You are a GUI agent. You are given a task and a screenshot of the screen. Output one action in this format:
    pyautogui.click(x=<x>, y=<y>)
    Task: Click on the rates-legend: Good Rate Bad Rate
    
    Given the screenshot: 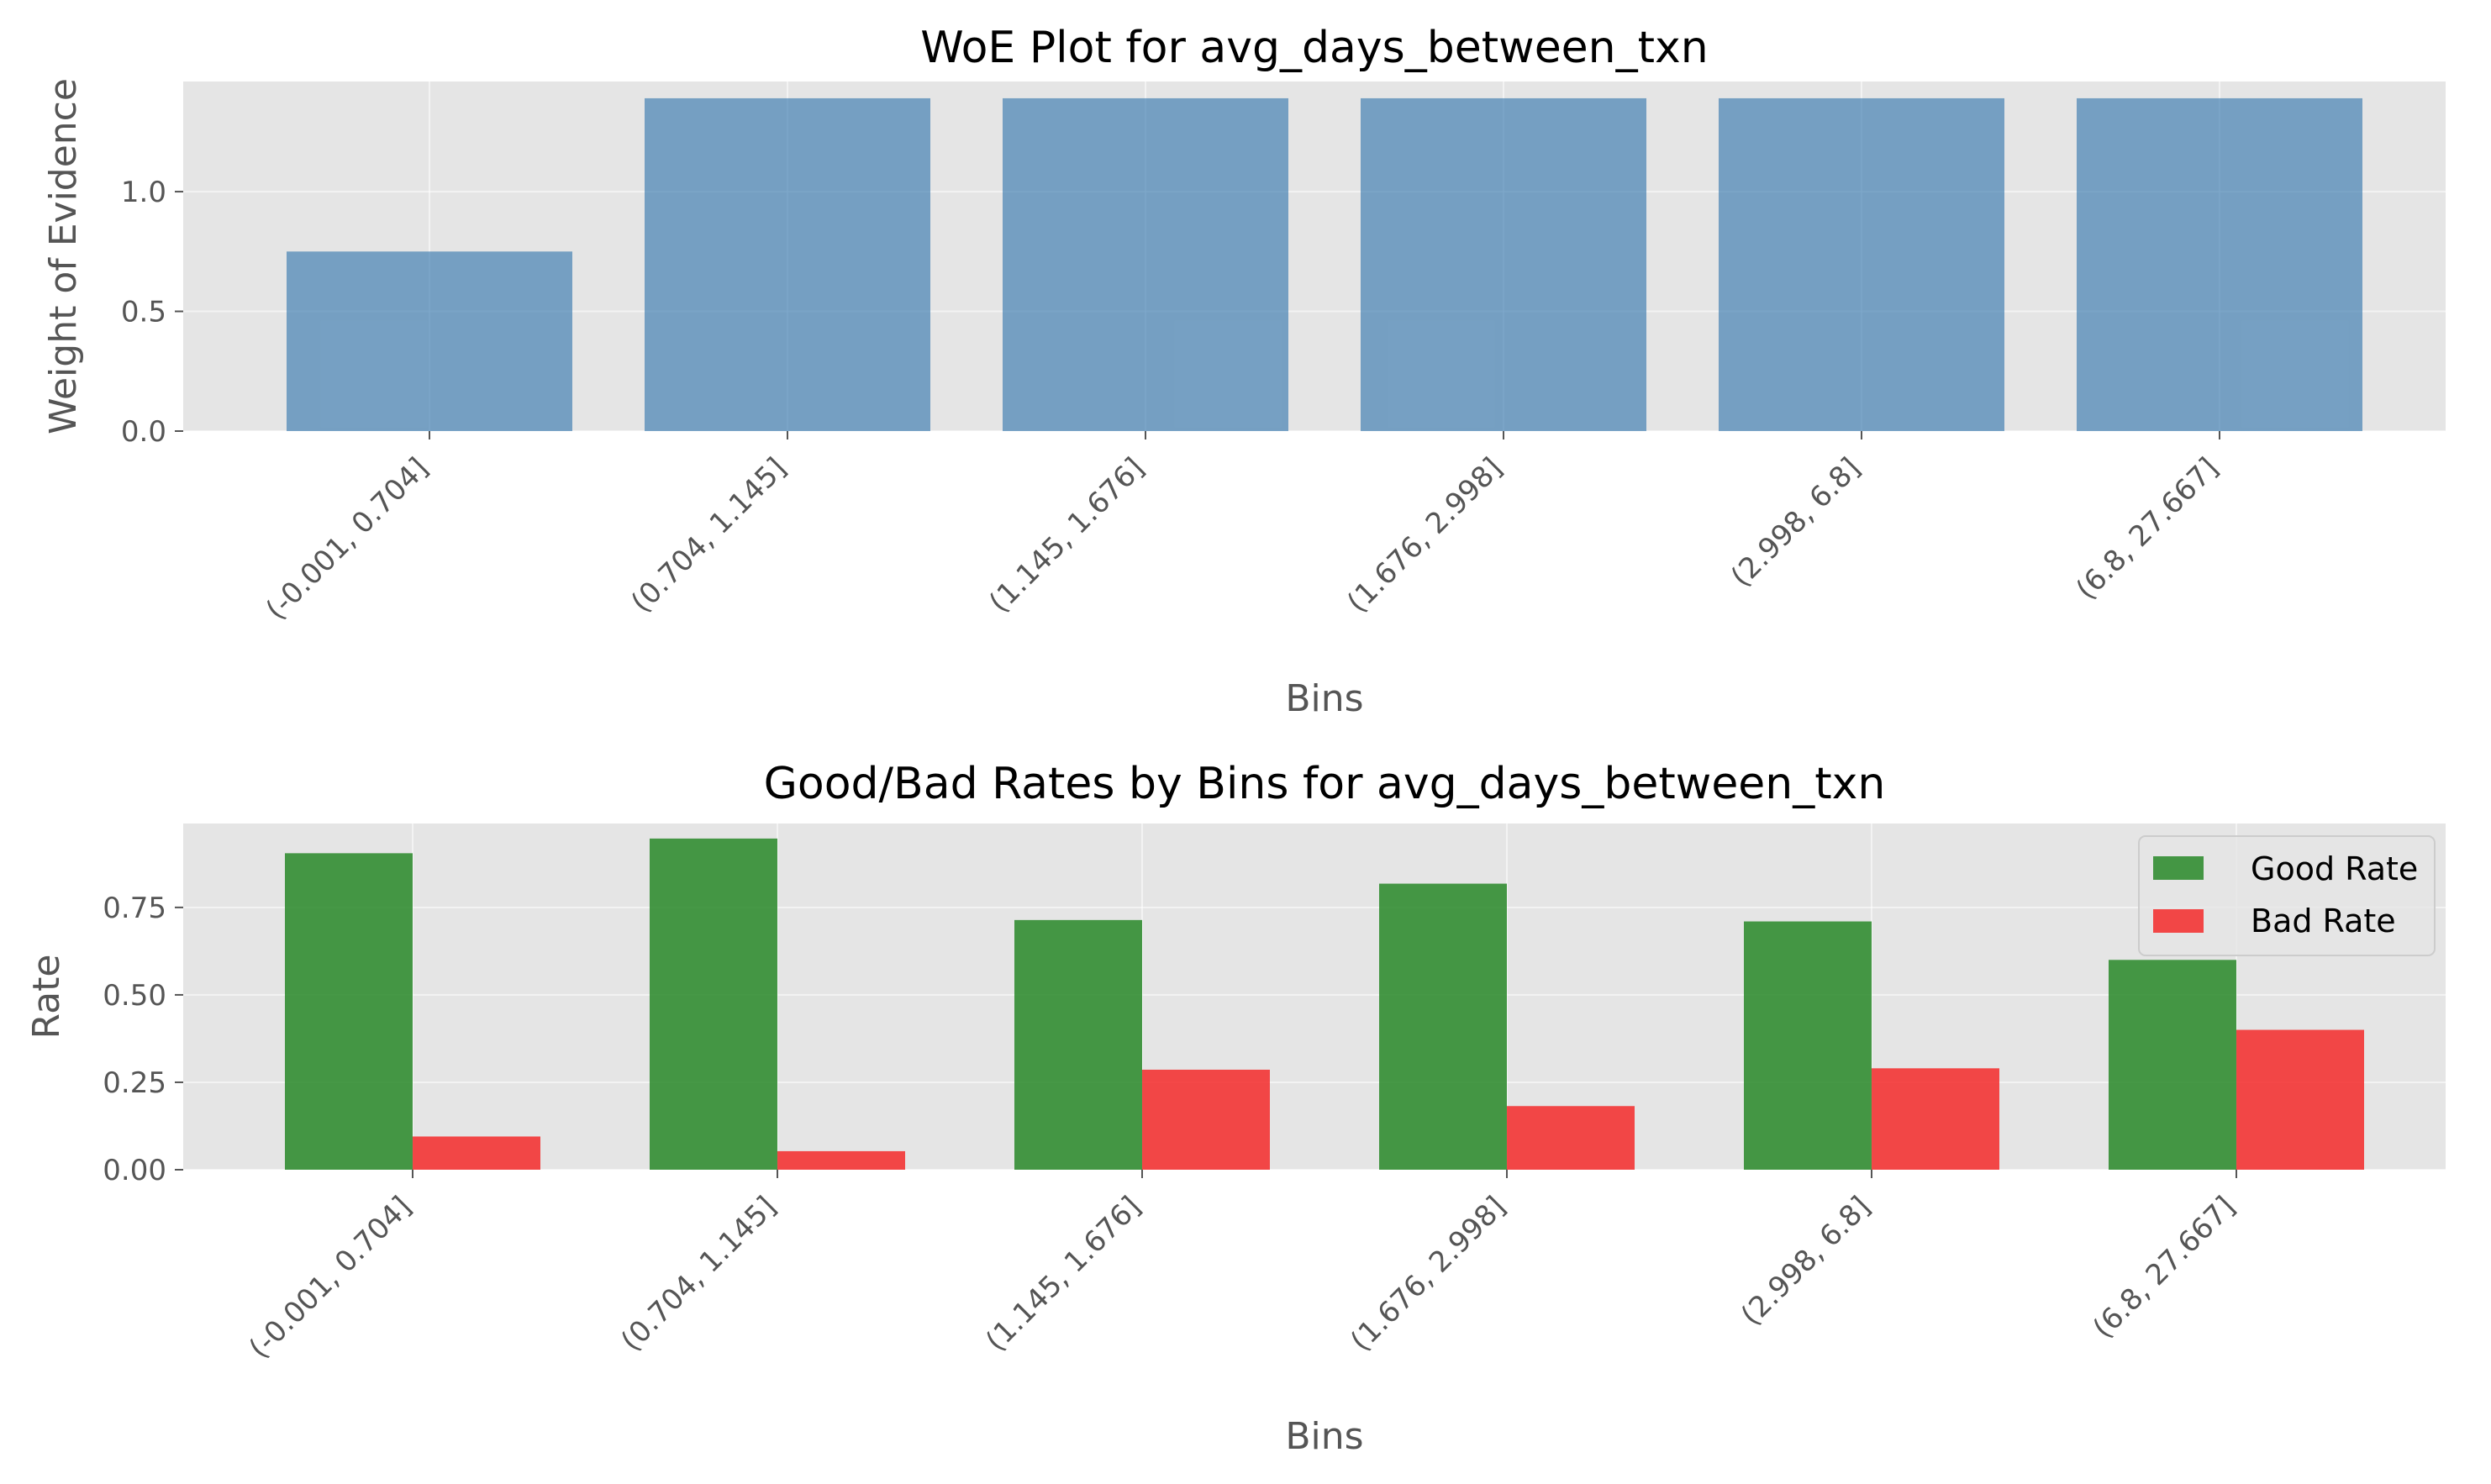 What is the action you would take?
    pyautogui.click(x=2287, y=896)
    